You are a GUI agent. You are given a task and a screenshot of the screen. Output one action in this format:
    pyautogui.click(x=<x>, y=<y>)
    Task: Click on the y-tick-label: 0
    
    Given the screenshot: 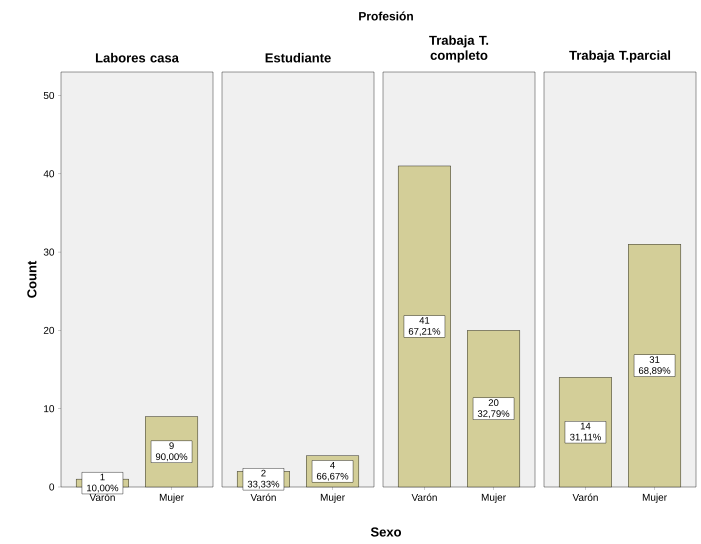 What is the action you would take?
    pyautogui.click(x=51, y=487)
    